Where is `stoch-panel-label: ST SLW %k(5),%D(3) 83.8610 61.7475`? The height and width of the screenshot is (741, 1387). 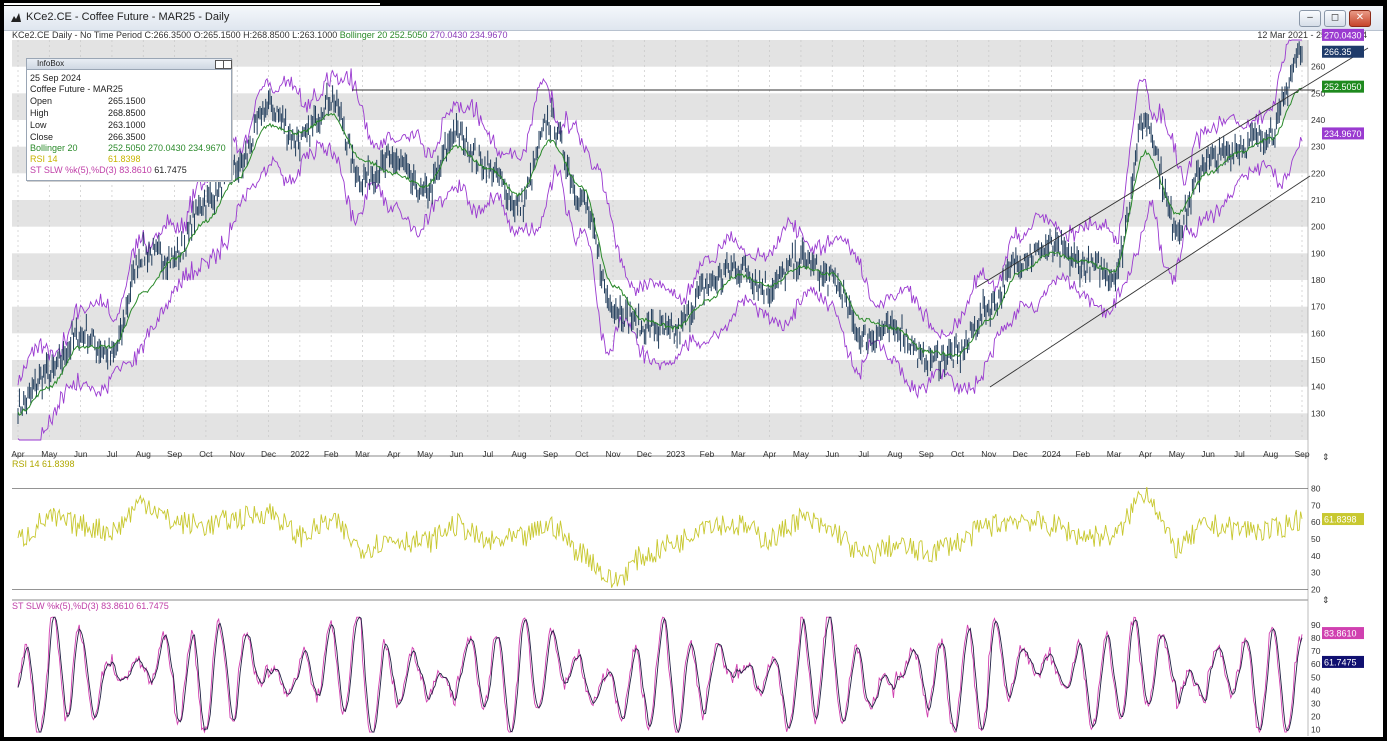 stoch-panel-label: ST SLW %k(5),%D(3) 83.8610 61.7475 is located at coordinates (90, 606).